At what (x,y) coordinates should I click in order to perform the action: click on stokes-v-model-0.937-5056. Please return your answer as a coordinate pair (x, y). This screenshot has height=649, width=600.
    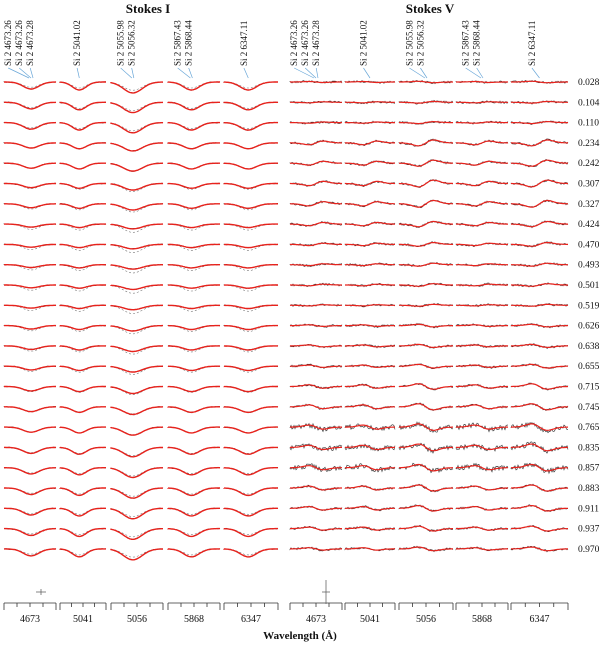
    Looking at the image, I should click on (426, 528).